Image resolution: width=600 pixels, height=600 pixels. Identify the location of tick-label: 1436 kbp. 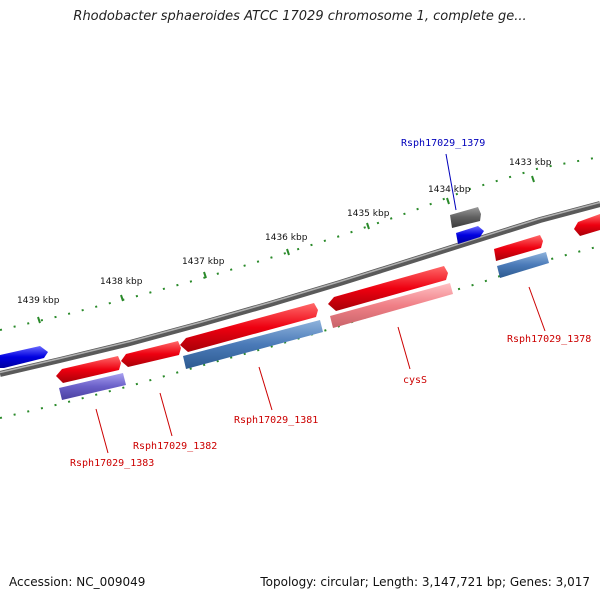
(286, 238).